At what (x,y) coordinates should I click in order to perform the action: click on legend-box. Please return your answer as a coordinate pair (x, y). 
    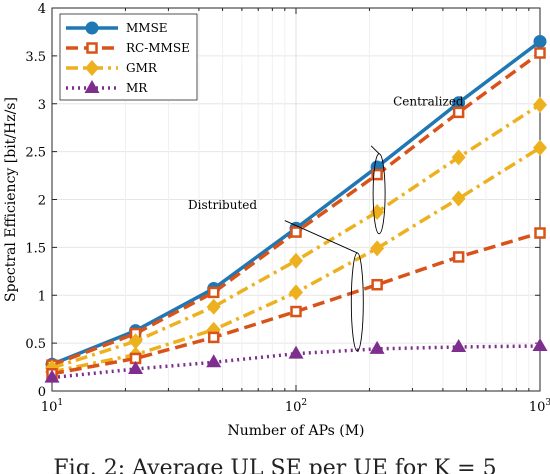
    Looking at the image, I should click on (128, 57).